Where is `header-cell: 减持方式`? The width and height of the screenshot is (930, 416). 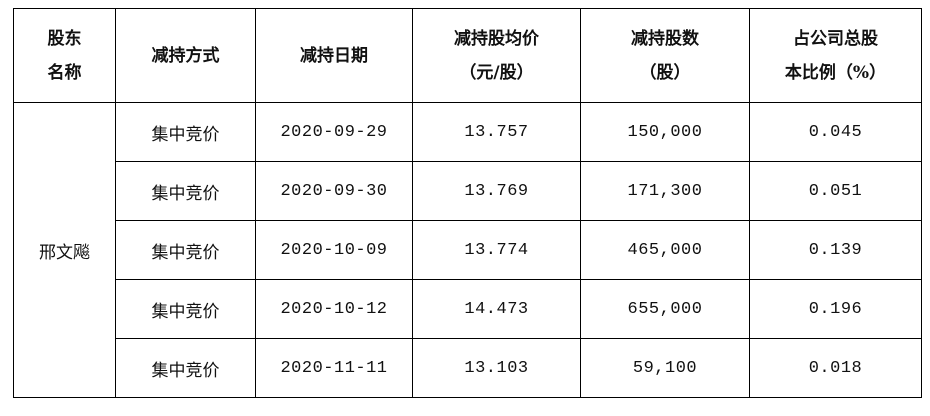 header-cell: 减持方式 is located at coordinates (185, 55).